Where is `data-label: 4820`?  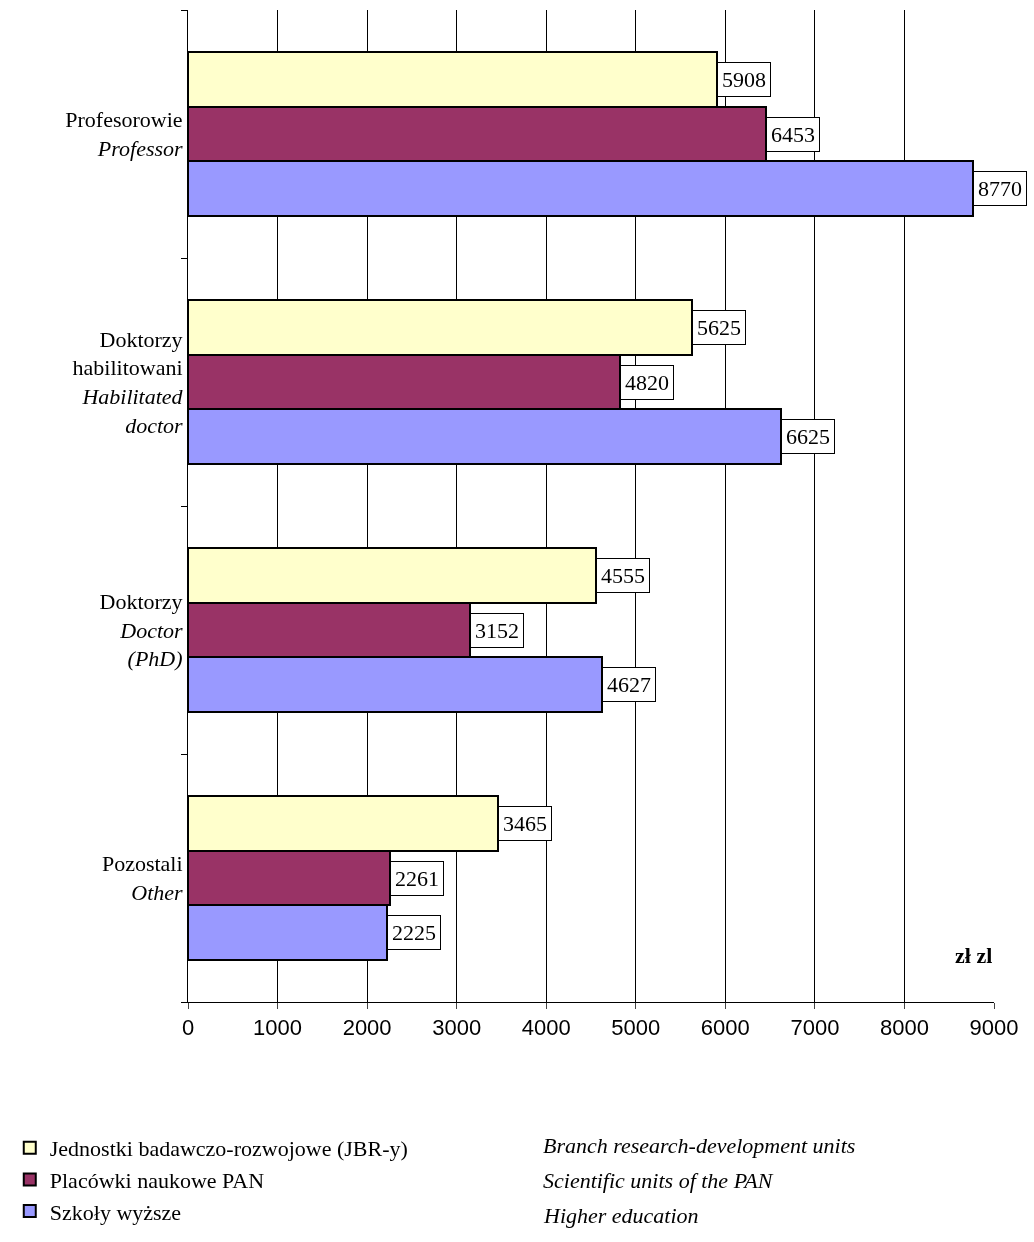 data-label: 4820 is located at coordinates (647, 382).